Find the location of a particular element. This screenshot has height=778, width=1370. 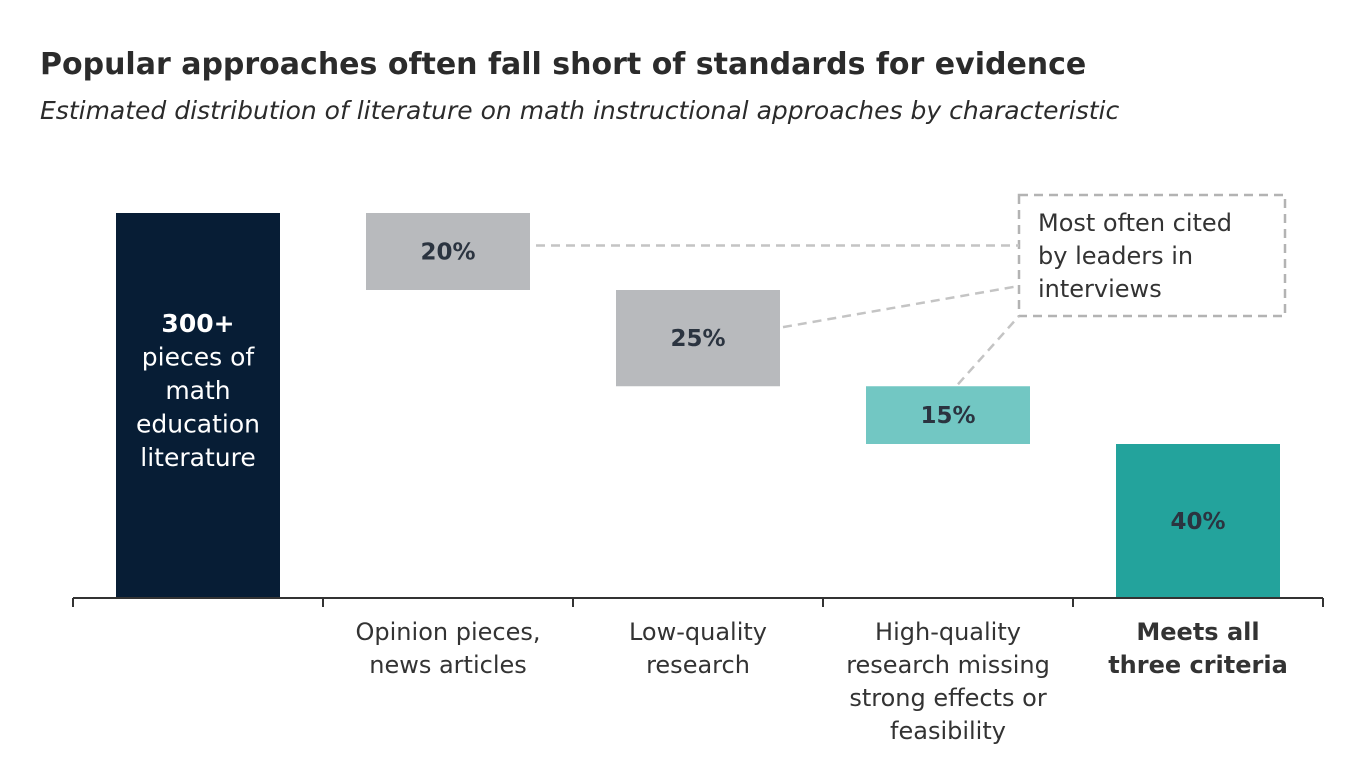

total-bar is located at coordinates (198, 405).